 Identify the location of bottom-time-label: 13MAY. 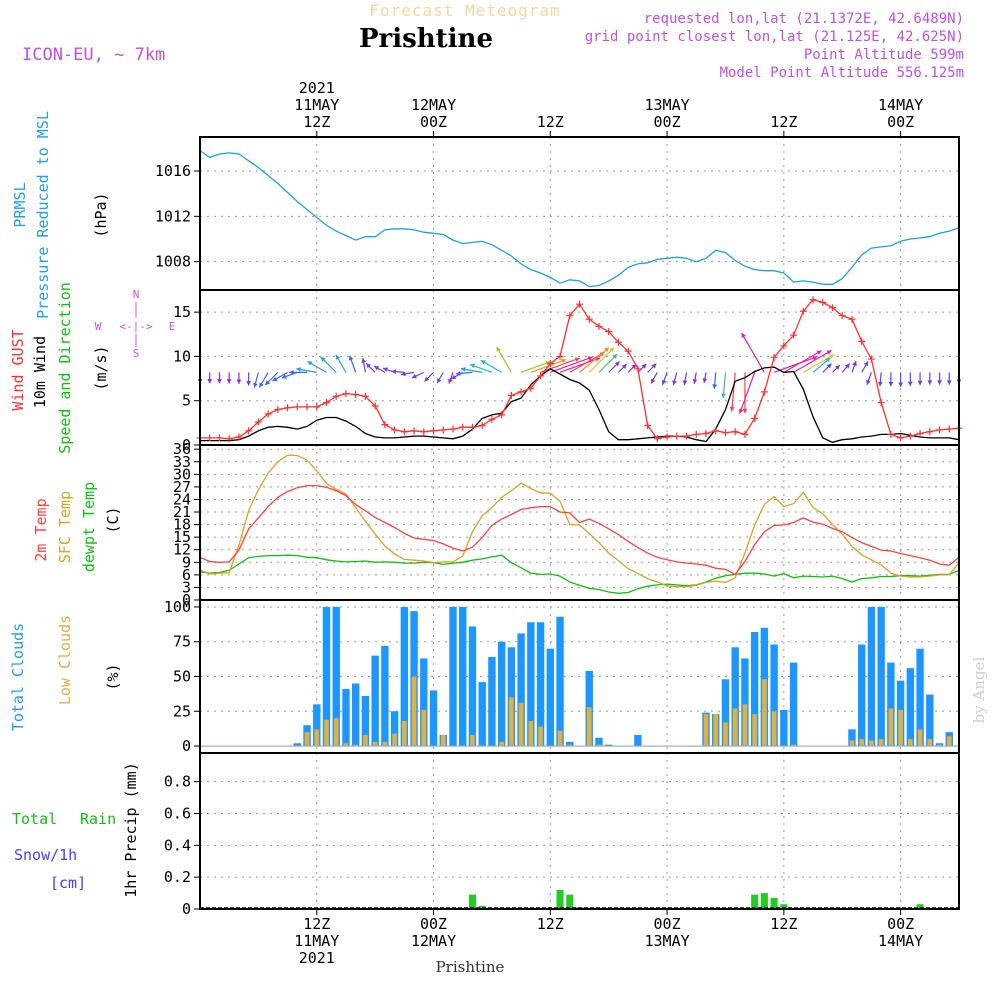
(666, 941).